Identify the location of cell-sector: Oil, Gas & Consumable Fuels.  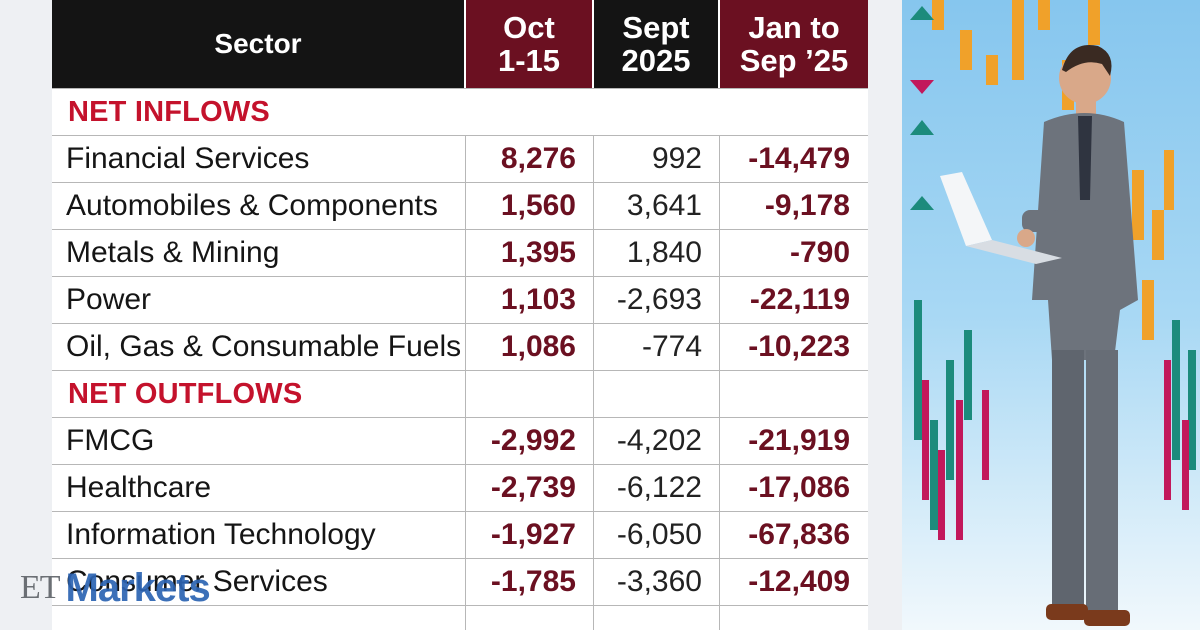
(264, 346).